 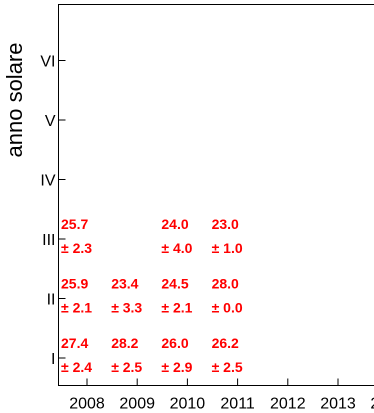 What do you see at coordinates (188, 404) in the screenshot?
I see `x-tick-label: 2010` at bounding box center [188, 404].